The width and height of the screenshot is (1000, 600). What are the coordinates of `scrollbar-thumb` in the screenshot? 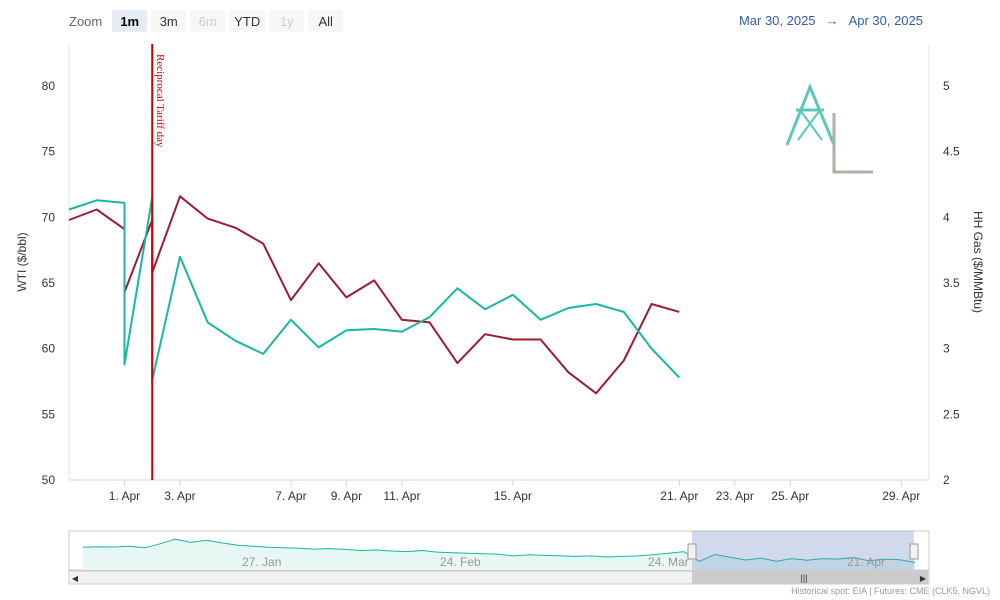 It's located at (810, 577).